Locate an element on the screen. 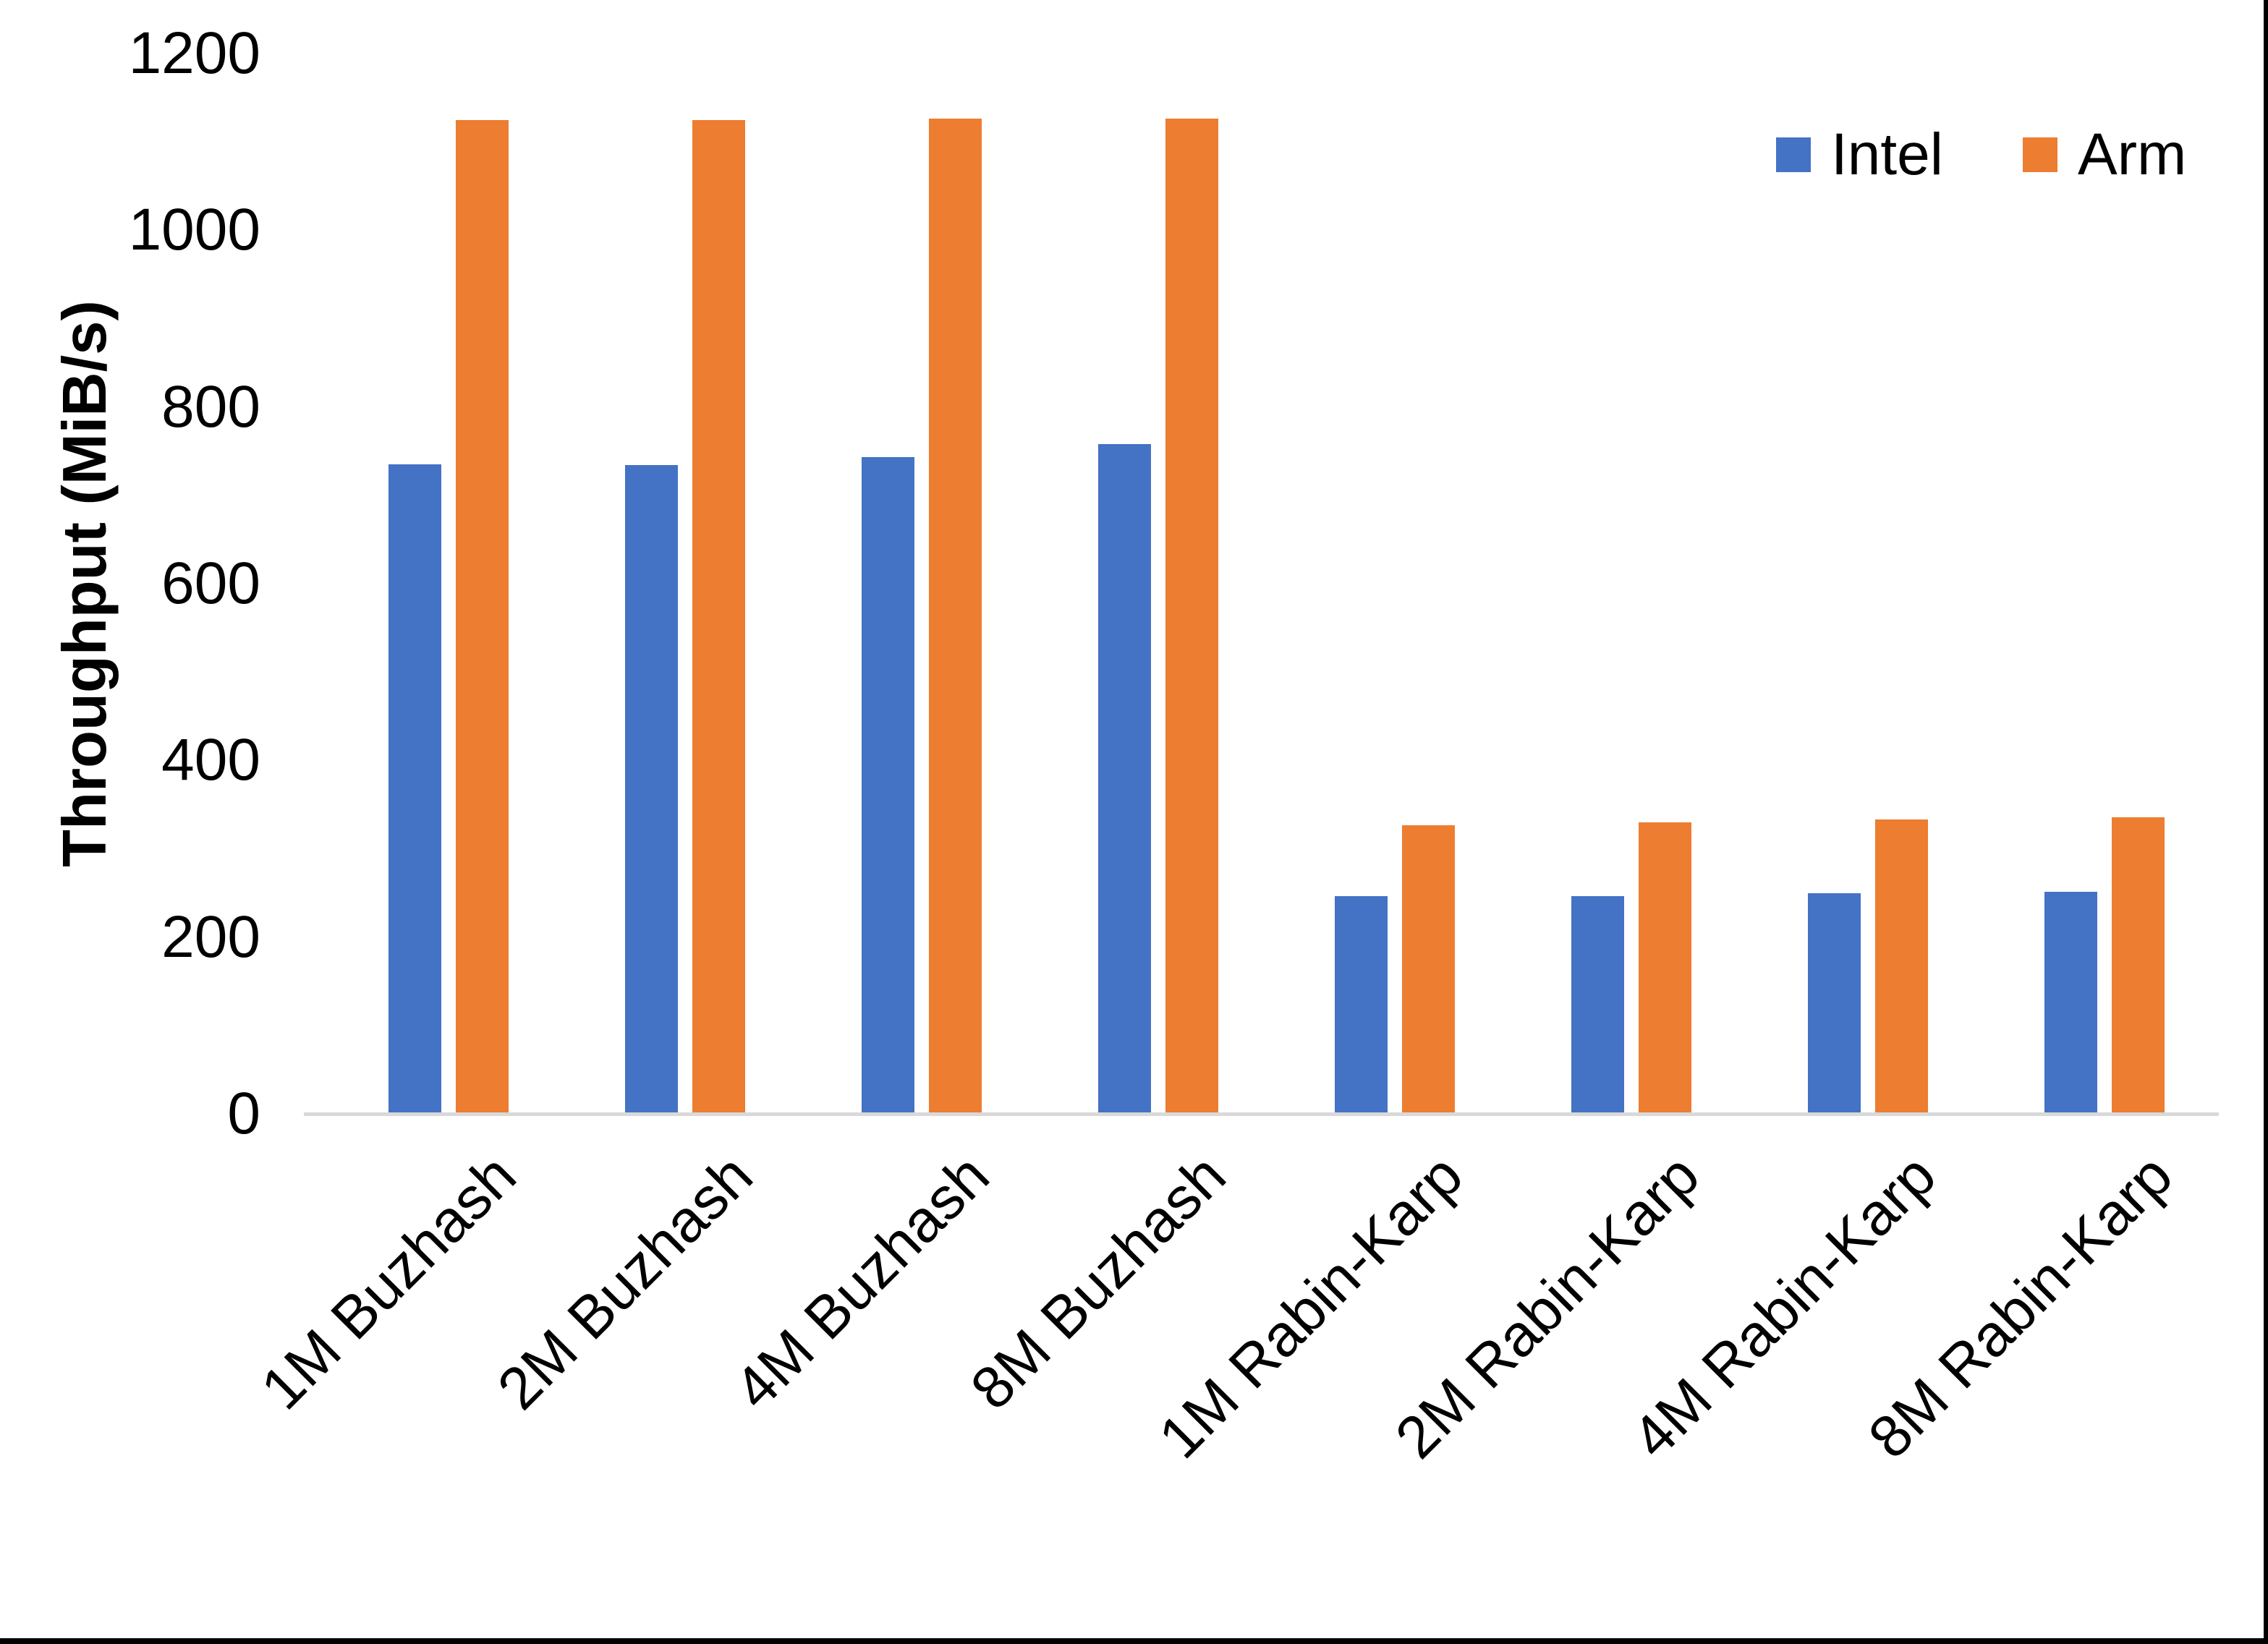 This screenshot has width=2268, height=1644. y-tick-label-400: 400 is located at coordinates (210, 760).